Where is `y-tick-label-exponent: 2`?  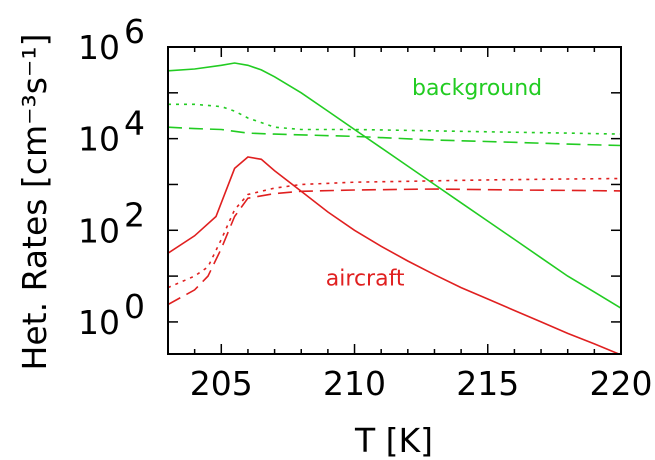 y-tick-label-exponent: 2 is located at coordinates (134, 214).